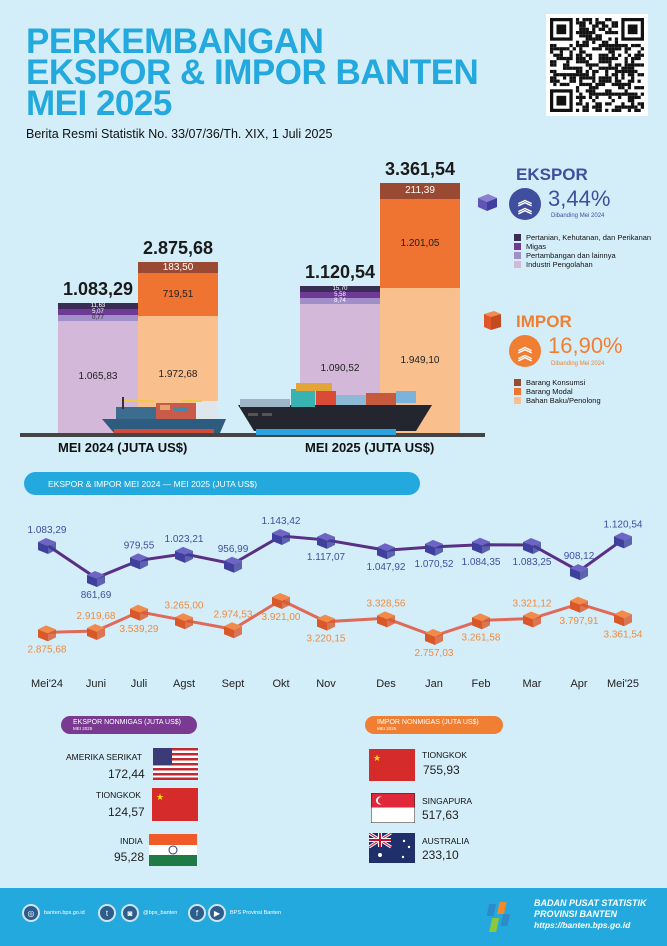 The width and height of the screenshot is (667, 946). What do you see at coordinates (434, 564) in the screenshot?
I see `data-label: 1.070,52` at bounding box center [434, 564].